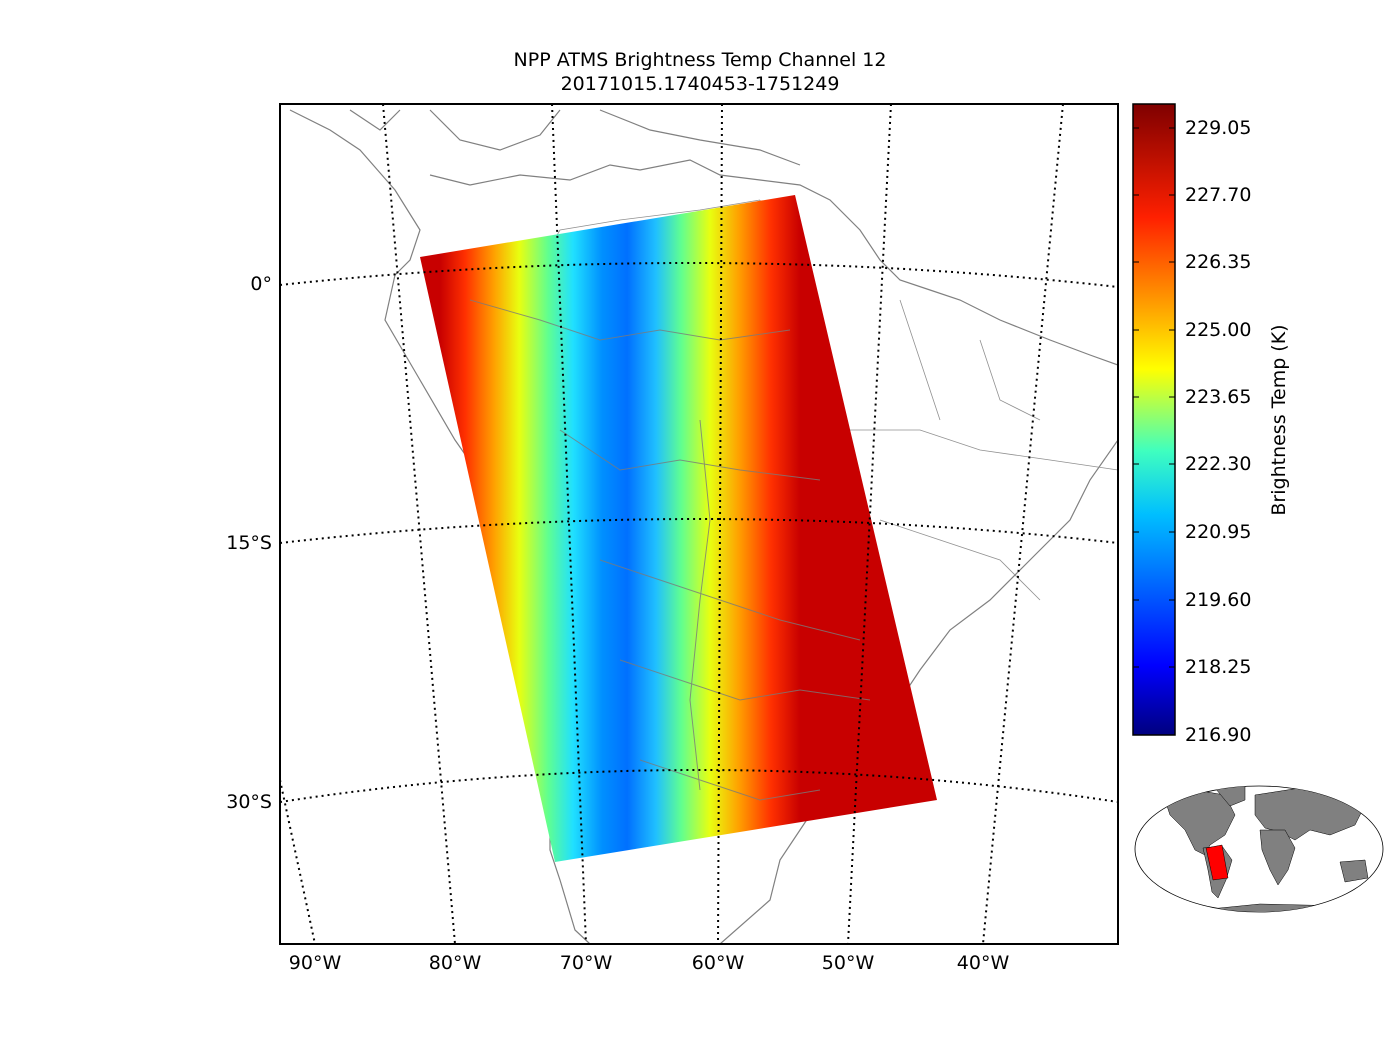 This screenshot has width=1400, height=1050. I want to click on parallel-15s, so click(699, 531).